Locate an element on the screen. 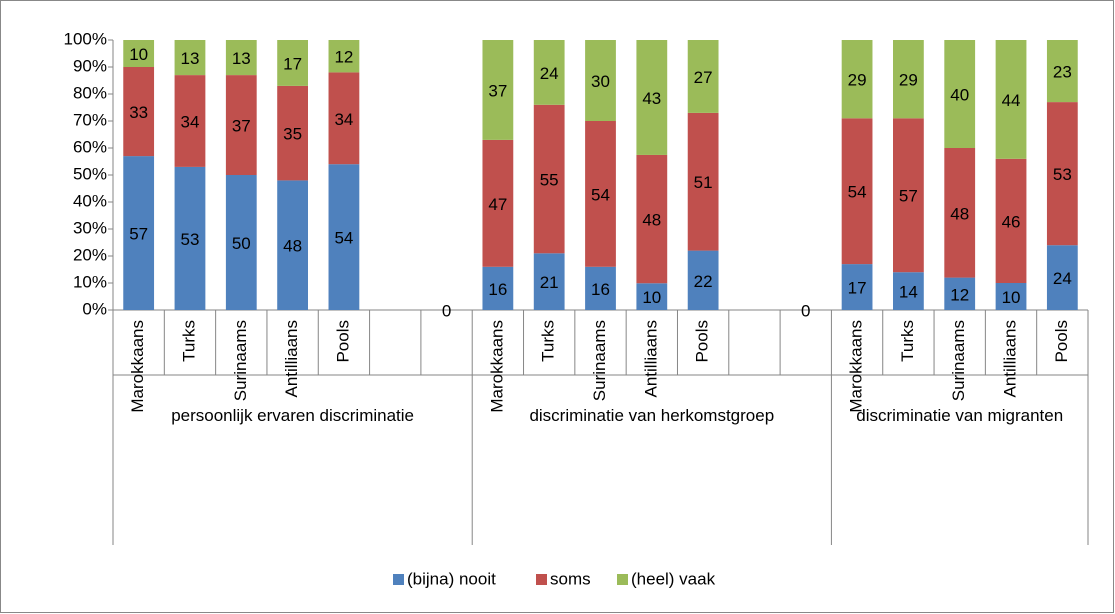 Image resolution: width=1115 pixels, height=614 pixels. data-label: 55 is located at coordinates (549, 180).